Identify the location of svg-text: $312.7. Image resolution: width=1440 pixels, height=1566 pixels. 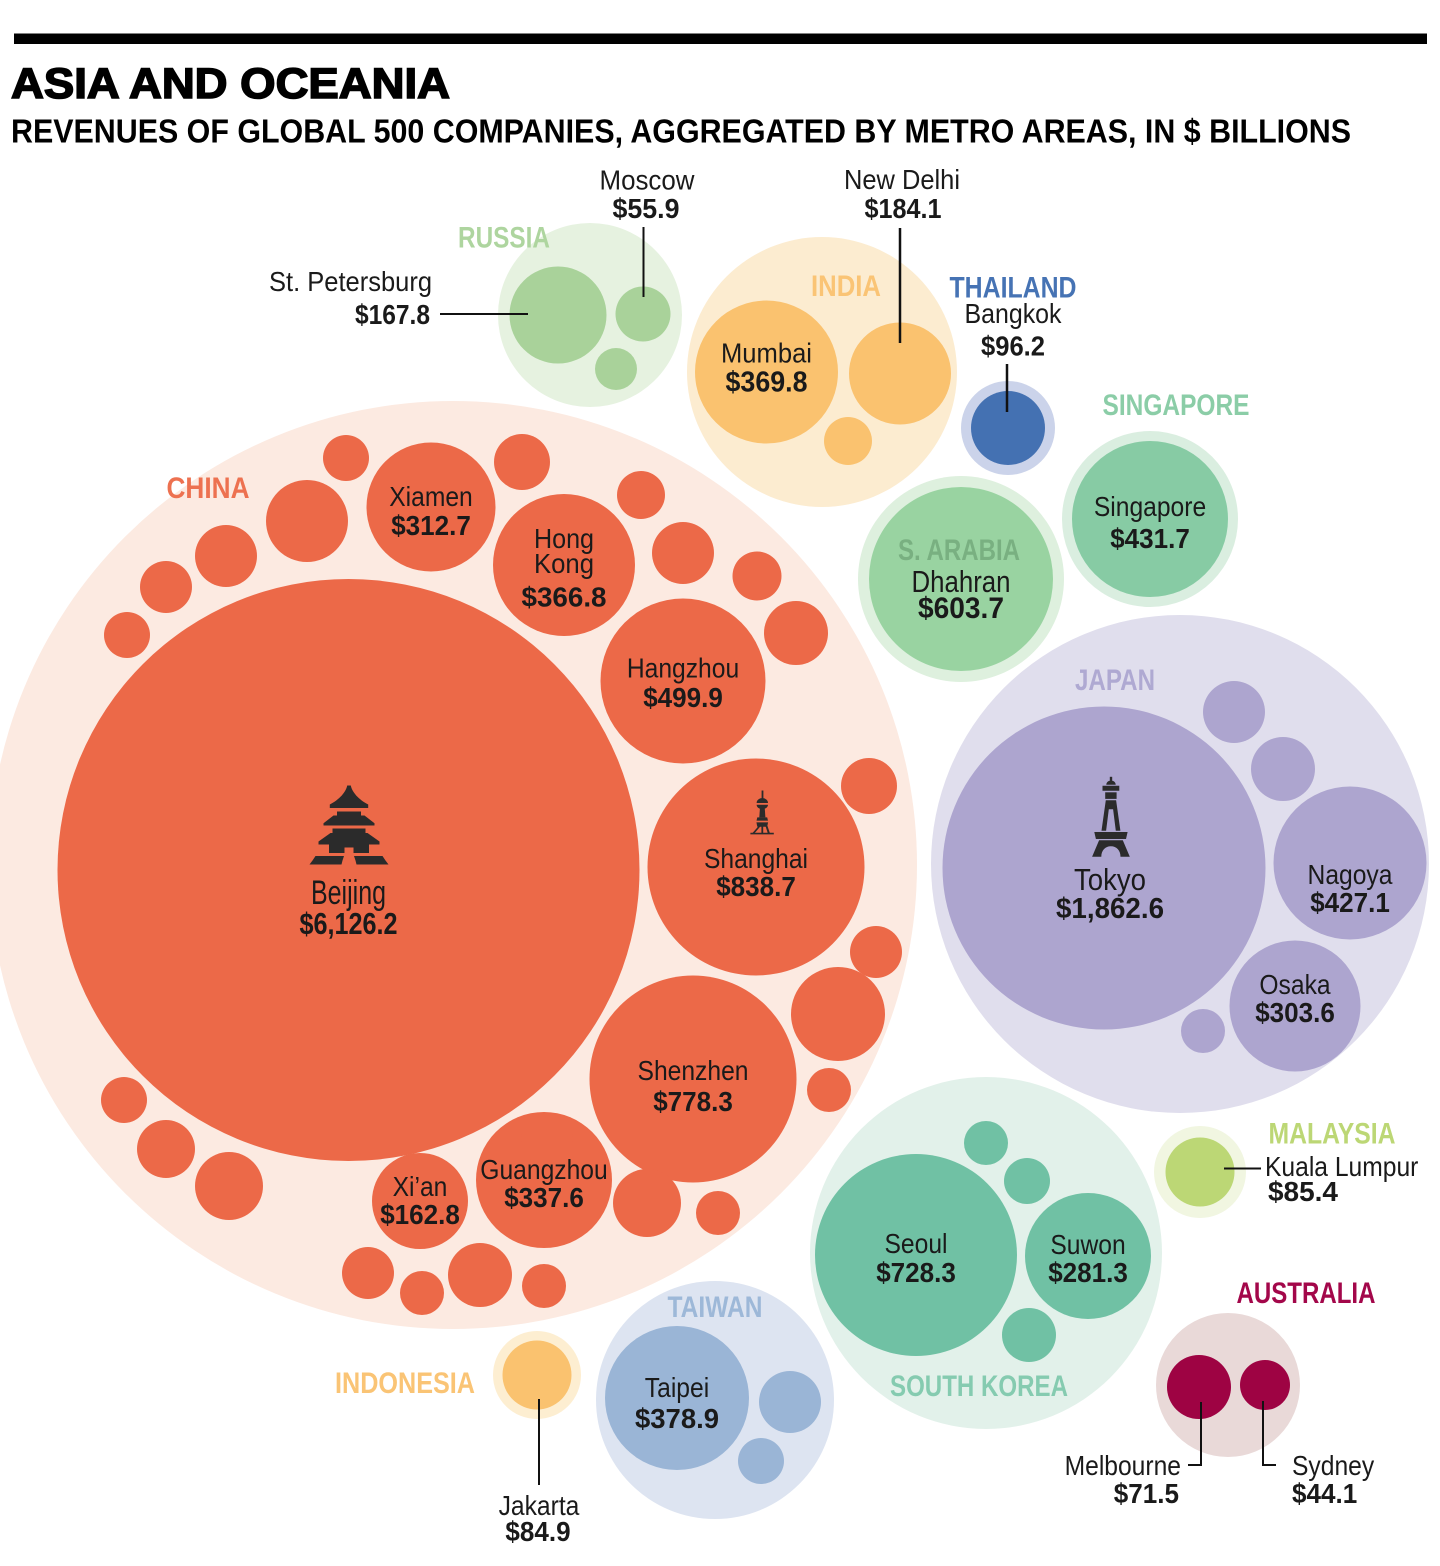
(431, 525).